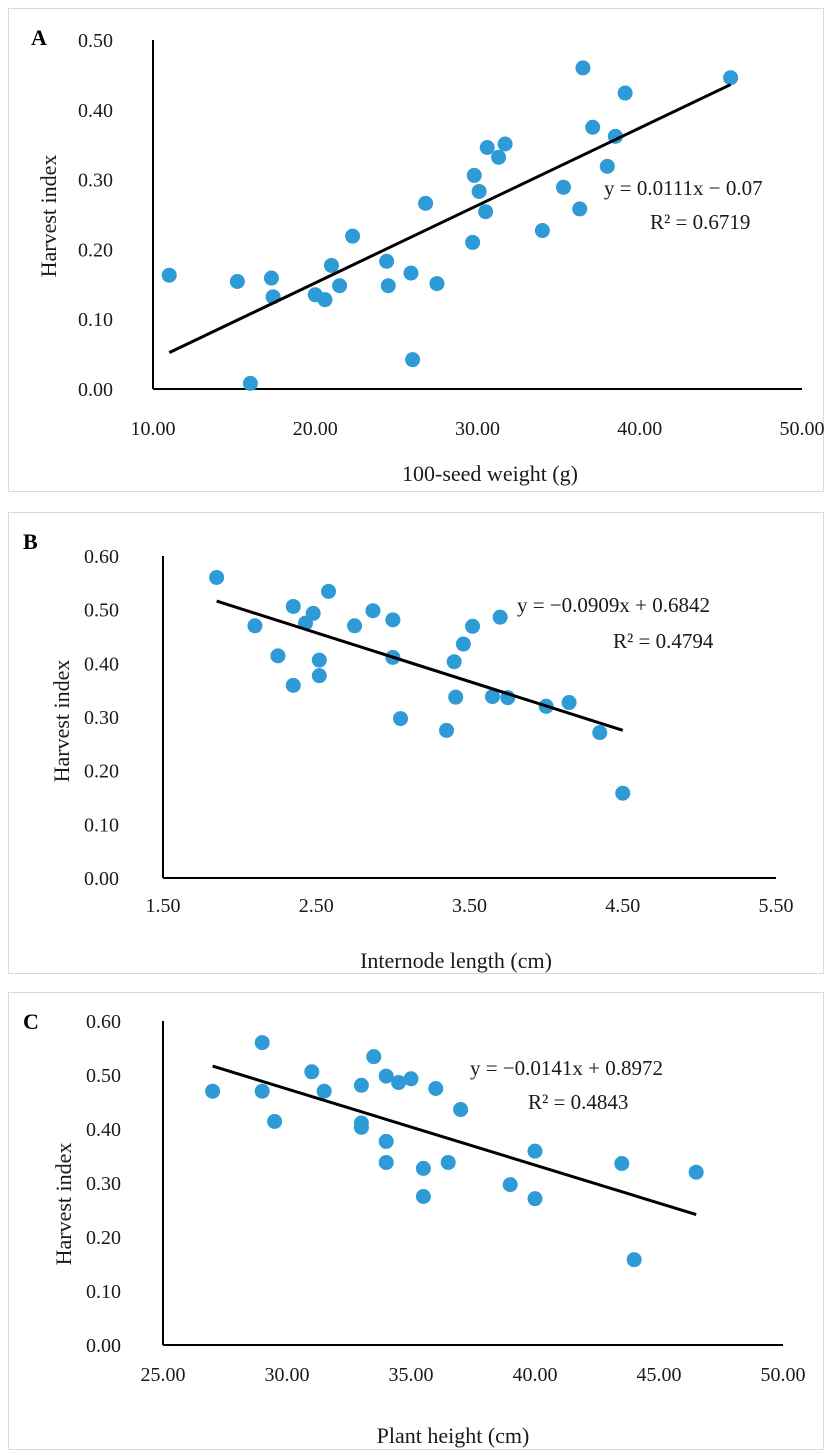 The image size is (831, 1454). I want to click on y-axis-title-c: Harvest index, so click(63, 1204).